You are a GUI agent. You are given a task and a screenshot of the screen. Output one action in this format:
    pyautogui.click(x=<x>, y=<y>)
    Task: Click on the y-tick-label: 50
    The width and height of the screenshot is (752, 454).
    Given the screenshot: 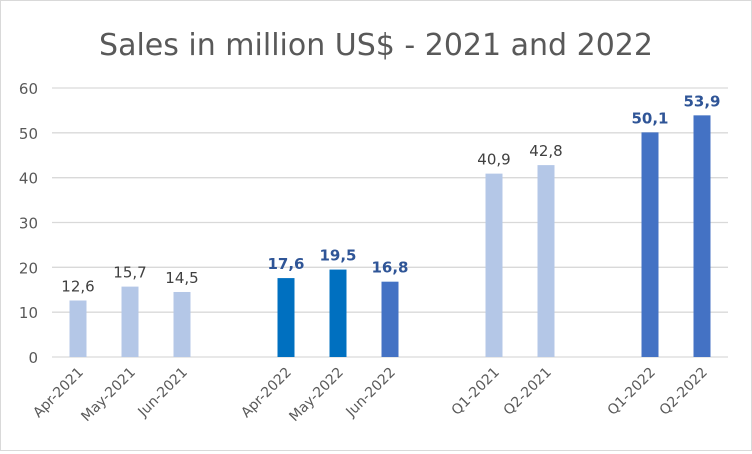 What is the action you would take?
    pyautogui.click(x=28, y=134)
    